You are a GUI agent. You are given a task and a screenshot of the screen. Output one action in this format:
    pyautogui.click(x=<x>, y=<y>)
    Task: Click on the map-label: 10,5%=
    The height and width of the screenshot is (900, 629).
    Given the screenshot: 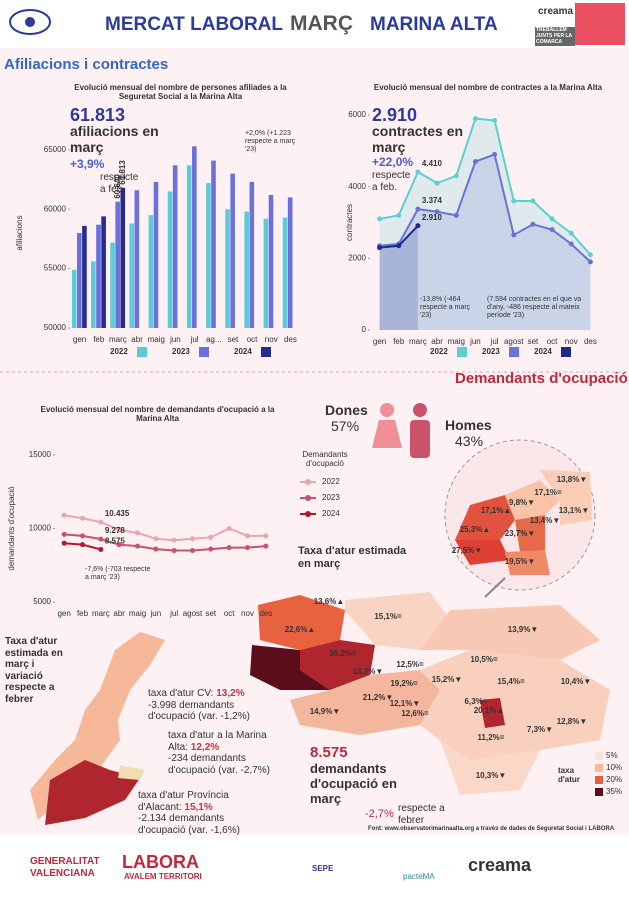 What is the action you would take?
    pyautogui.click(x=484, y=659)
    